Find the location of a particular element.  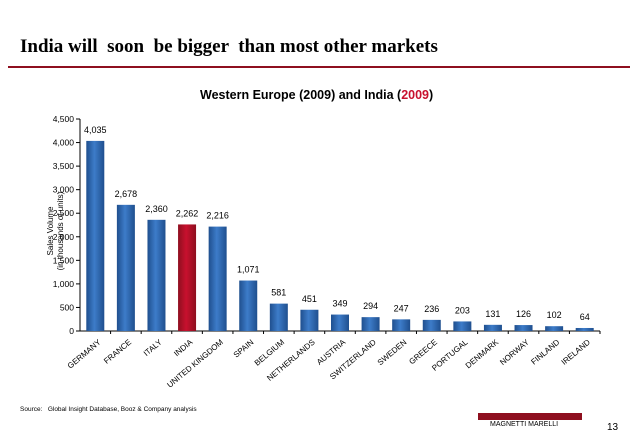

x-tick-label: UNITED KINGDOM is located at coordinates (195, 363).